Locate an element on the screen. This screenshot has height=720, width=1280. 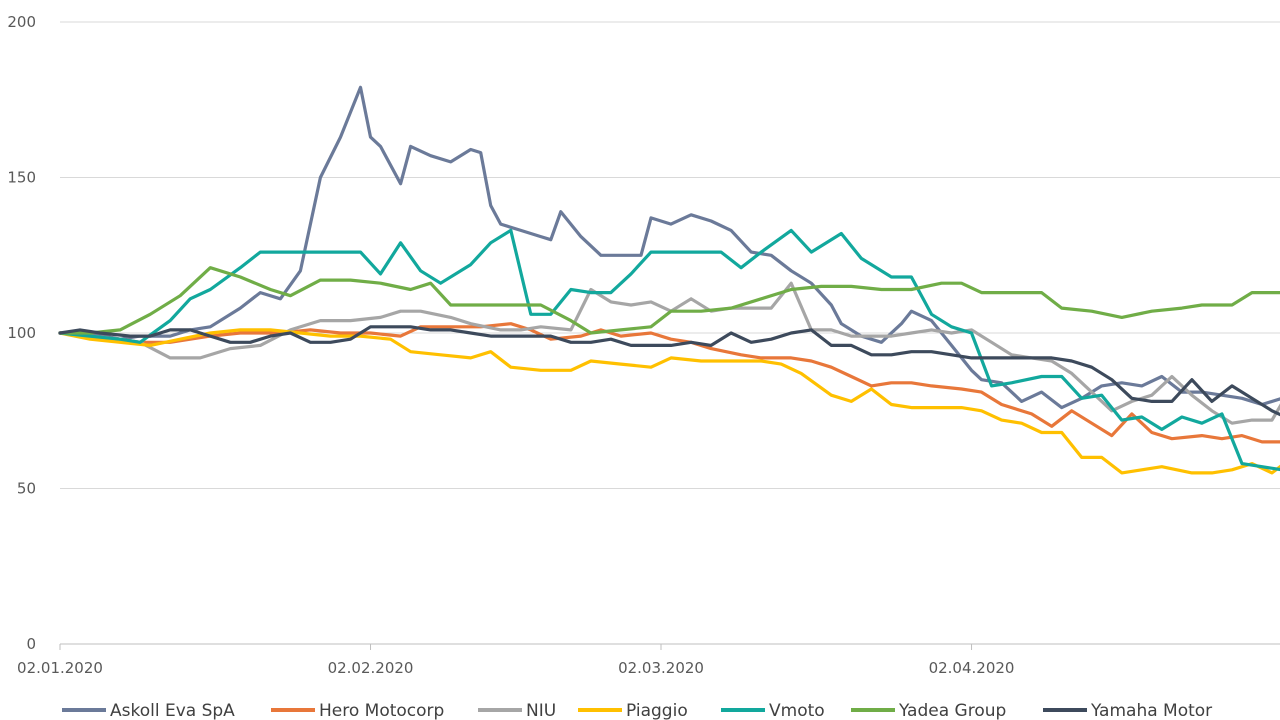
x-tick-label: 02.03.2020 is located at coordinates (661, 668).